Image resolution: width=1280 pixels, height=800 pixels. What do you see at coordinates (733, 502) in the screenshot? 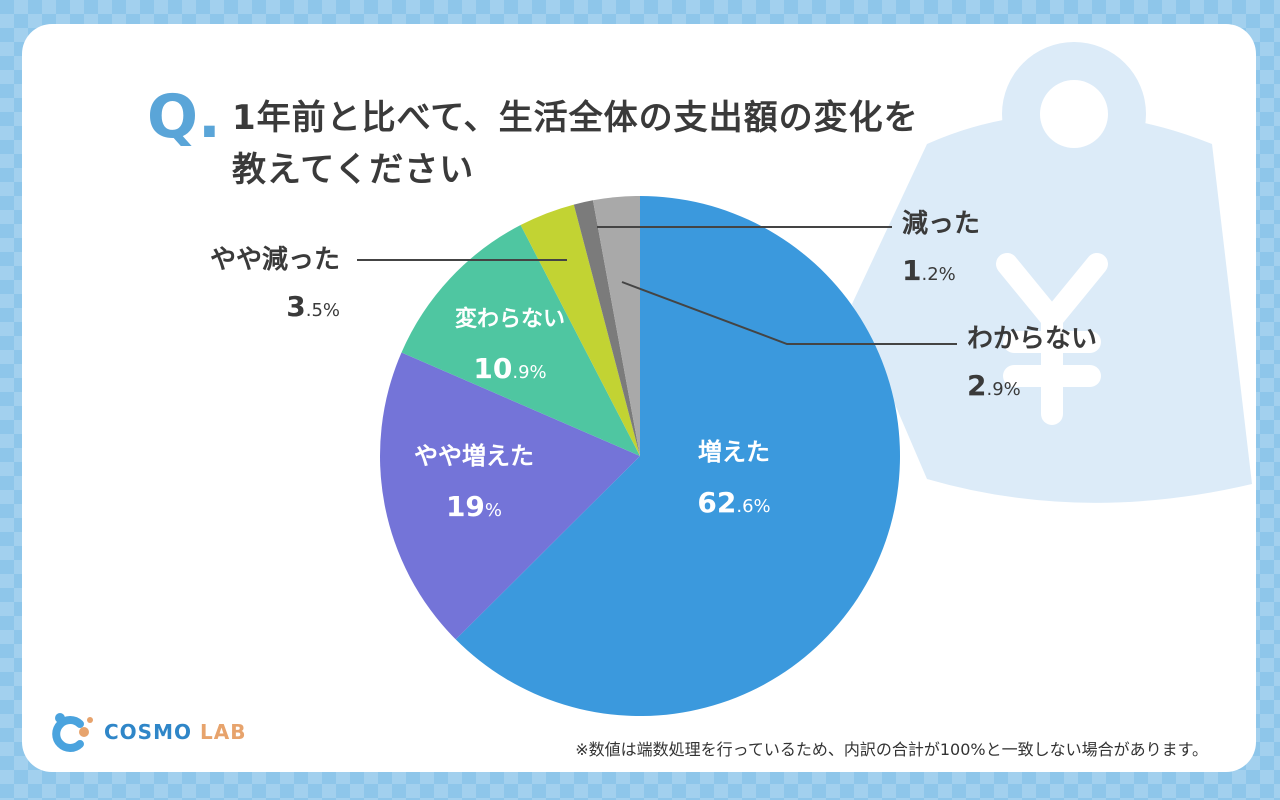
I see `slice-value-label: 62.6%` at bounding box center [733, 502].